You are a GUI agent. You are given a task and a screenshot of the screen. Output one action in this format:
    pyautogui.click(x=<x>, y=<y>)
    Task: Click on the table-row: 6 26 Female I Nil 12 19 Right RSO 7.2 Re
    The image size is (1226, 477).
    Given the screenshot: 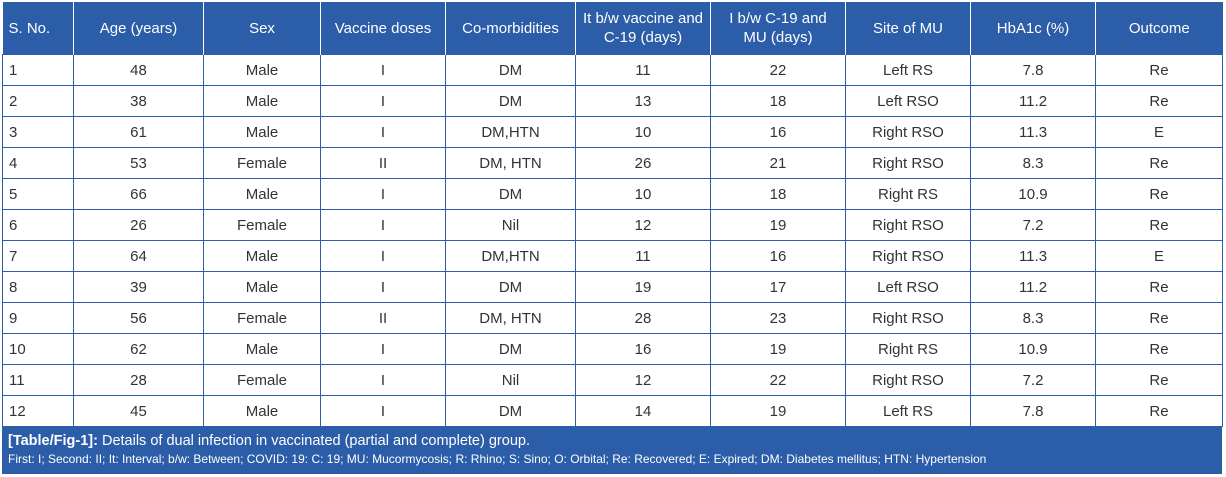 What is the action you would take?
    pyautogui.click(x=612, y=225)
    